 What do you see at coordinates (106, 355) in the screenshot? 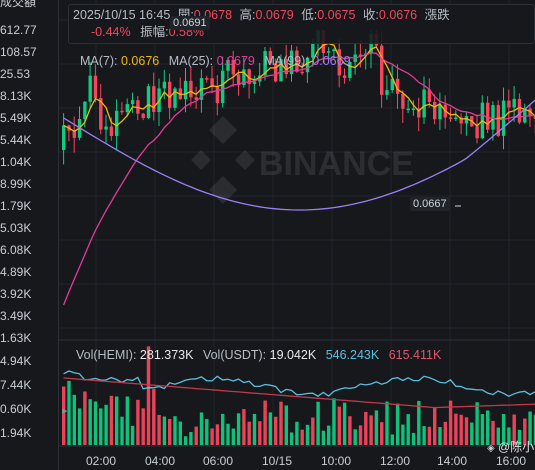
I see `vol-hemi-label: Vol(HEMI):` at bounding box center [106, 355].